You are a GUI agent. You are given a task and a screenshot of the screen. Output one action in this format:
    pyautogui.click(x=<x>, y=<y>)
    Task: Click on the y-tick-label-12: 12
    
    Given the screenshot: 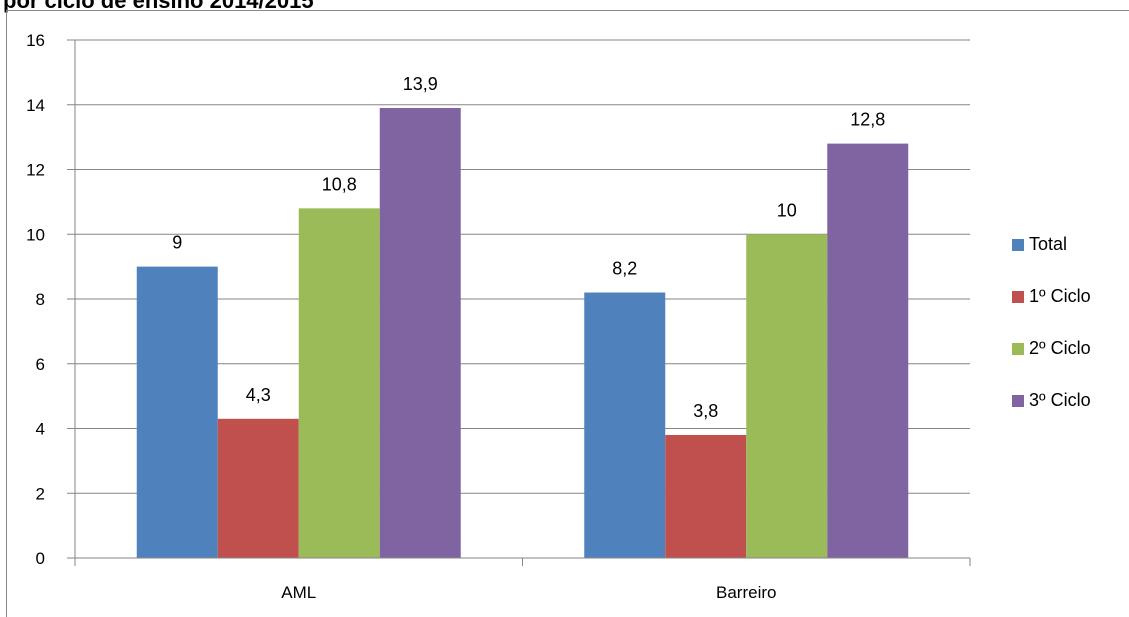 What is the action you would take?
    pyautogui.click(x=35, y=170)
    